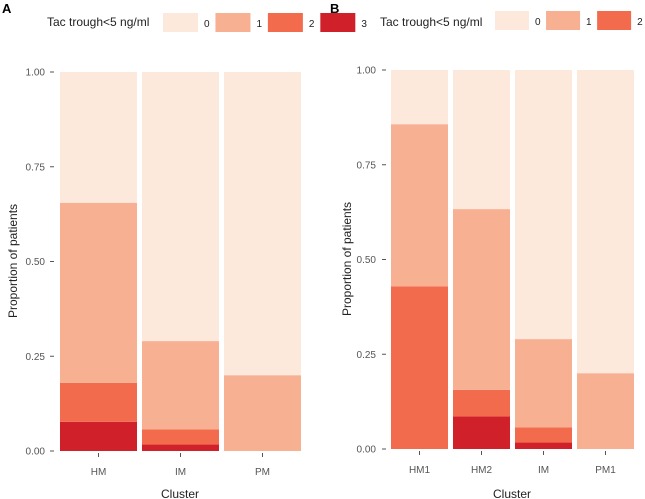 Image resolution: width=645 pixels, height=499 pixels. What do you see at coordinates (512, 493) in the screenshot?
I see `panel-b-x-axis-title: Cluster` at bounding box center [512, 493].